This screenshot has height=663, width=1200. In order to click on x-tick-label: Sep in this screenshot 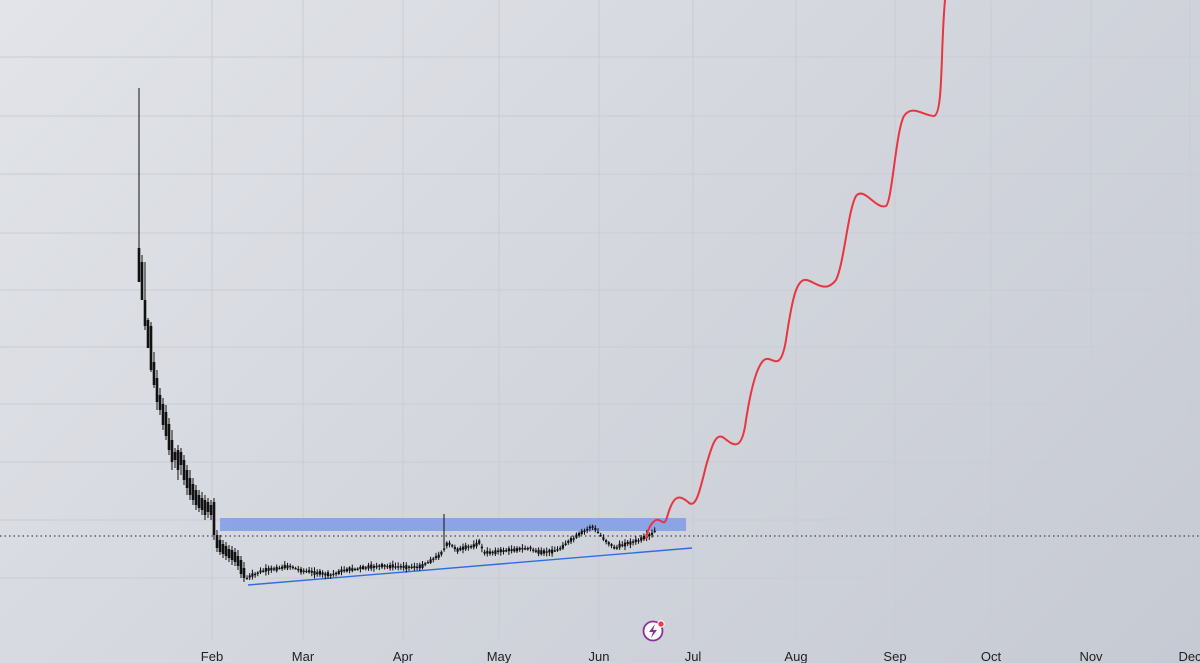, I will do `click(894, 656)`.